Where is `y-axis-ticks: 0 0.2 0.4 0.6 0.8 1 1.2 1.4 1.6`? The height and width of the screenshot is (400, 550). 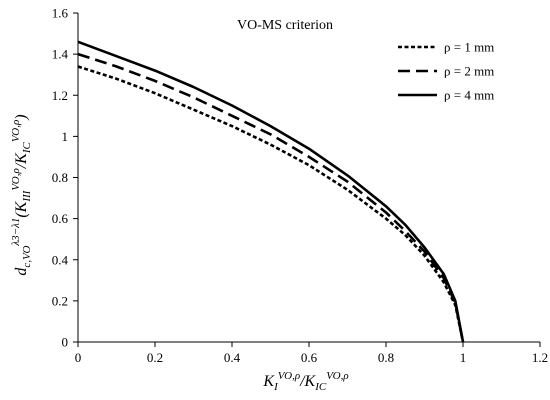 y-axis-ticks: 0 0.2 0.4 0.6 0.8 1 1.2 1.4 1.6 is located at coordinates (65, 178).